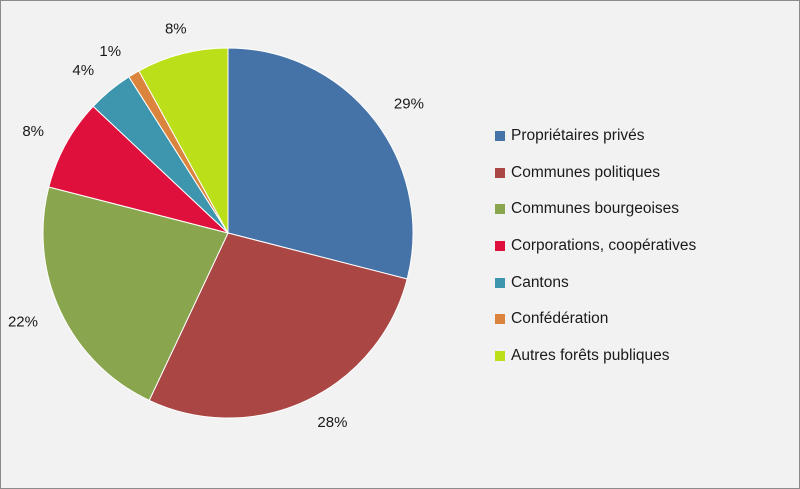 The height and width of the screenshot is (489, 800). Describe the element at coordinates (586, 172) in the screenshot. I see `legend-label: Communes politiques` at that location.